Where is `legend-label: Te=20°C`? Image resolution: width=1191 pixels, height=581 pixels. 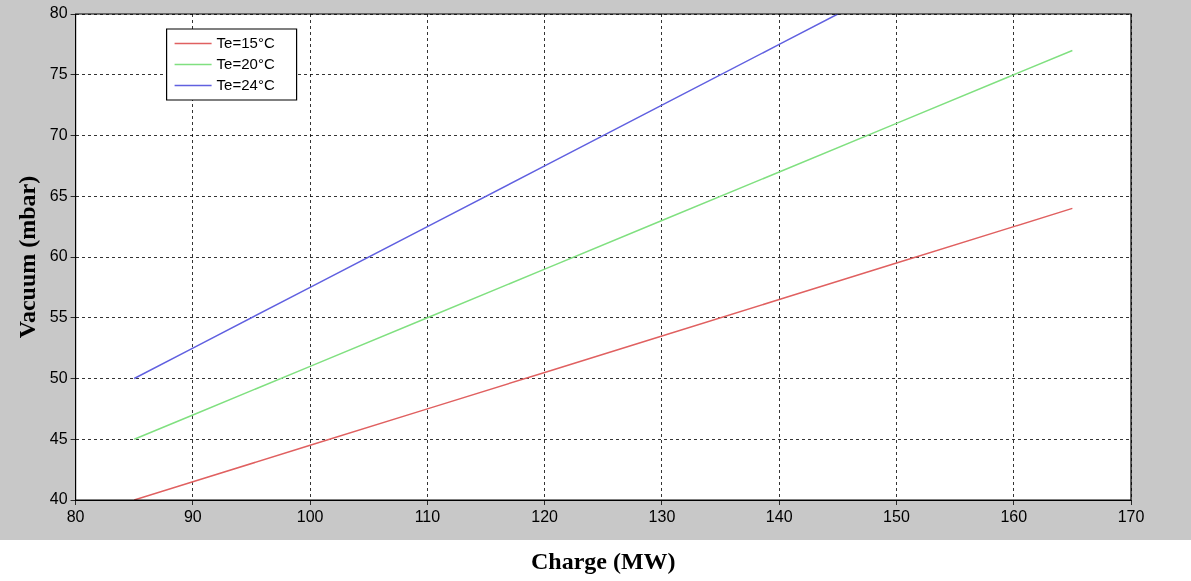 legend-label: Te=20°C is located at coordinates (245, 63).